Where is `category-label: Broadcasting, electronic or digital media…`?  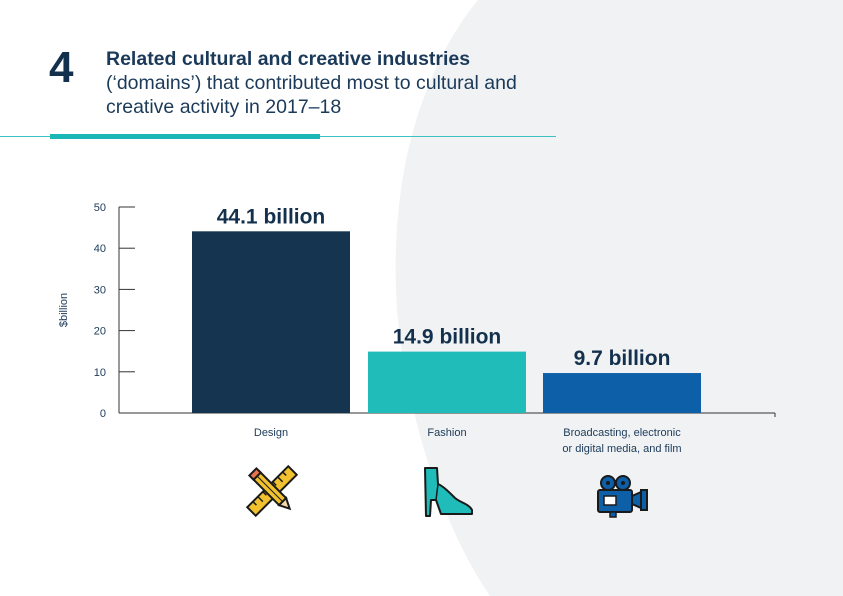 category-label: Broadcasting, electronic or digital media… is located at coordinates (622, 441).